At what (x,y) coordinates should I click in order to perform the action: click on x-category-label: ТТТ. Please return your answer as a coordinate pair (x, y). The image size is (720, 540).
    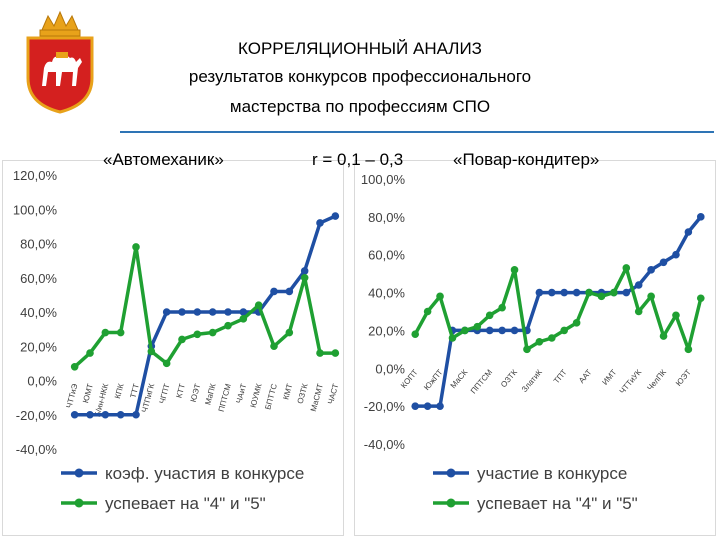
    Looking at the image, I should click on (134, 391).